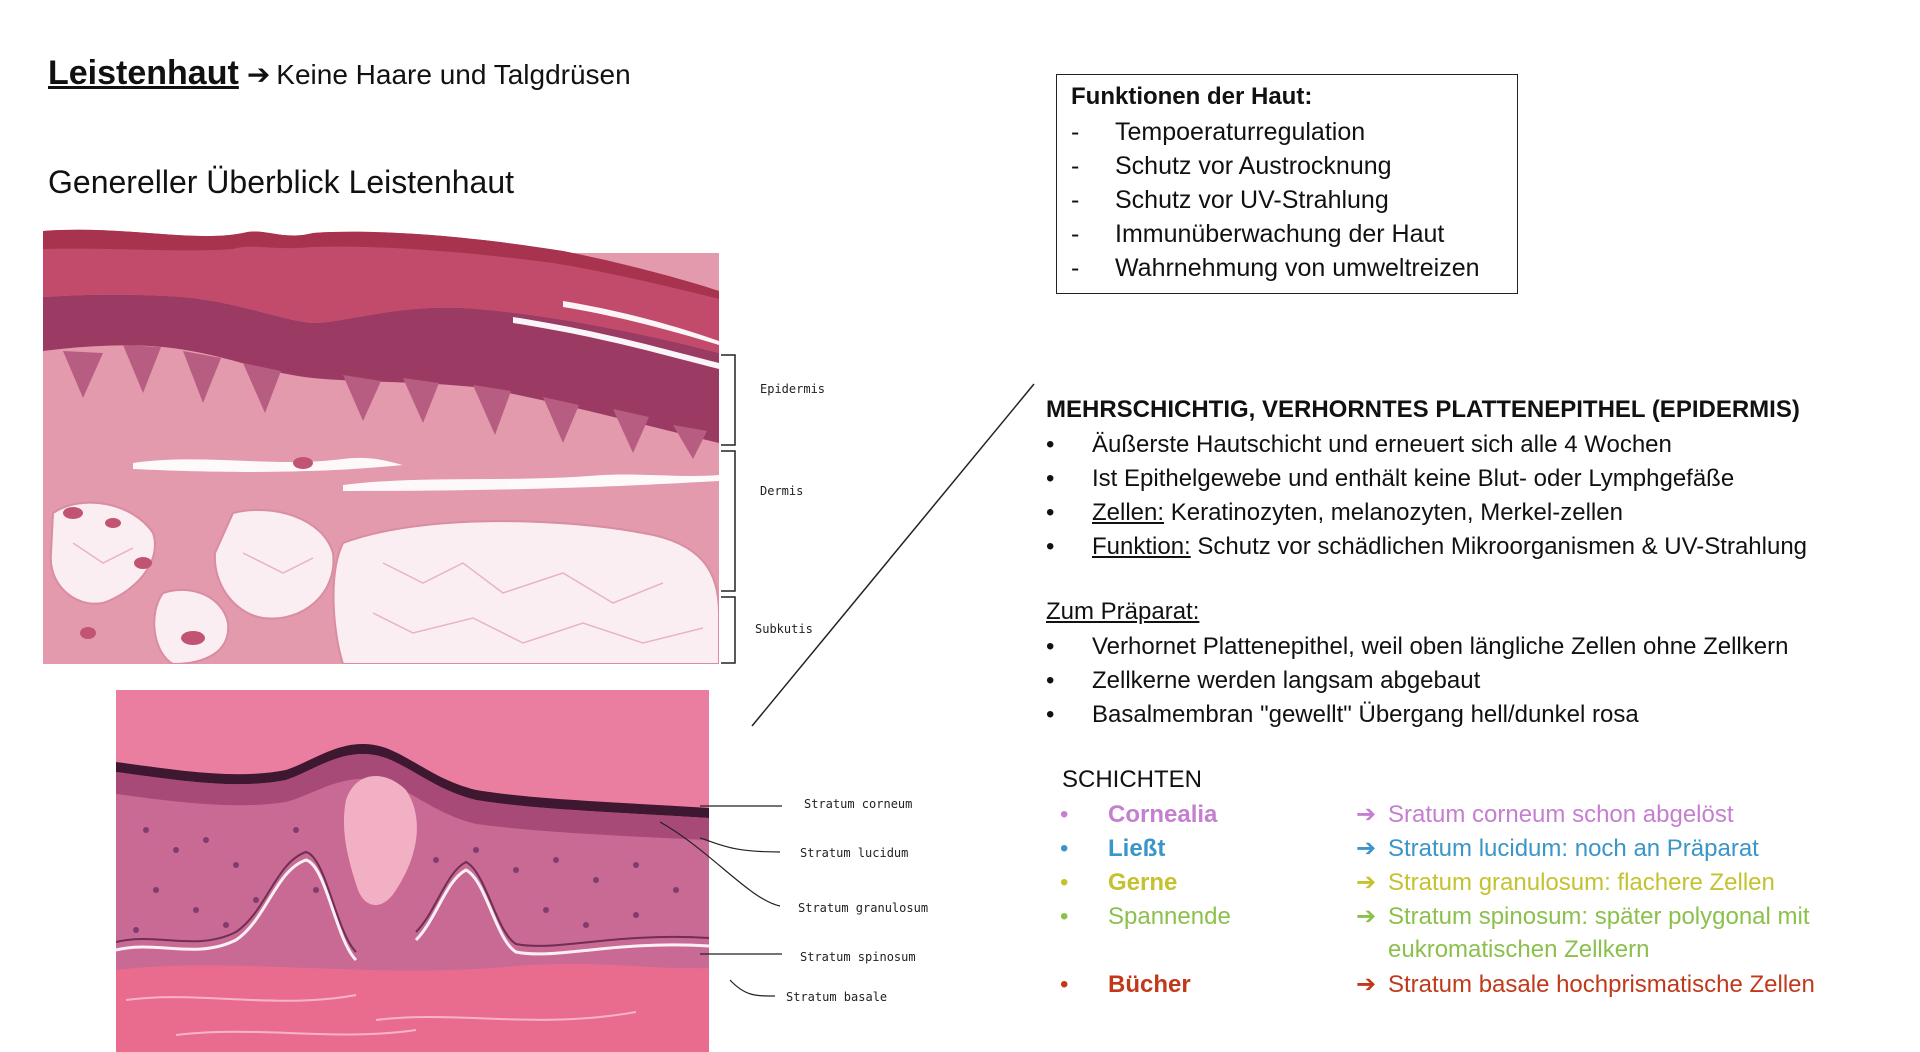 The width and height of the screenshot is (1920, 1052). I want to click on list-item: • Zellkerne werden langsam abgebaut, so click(1263, 680).